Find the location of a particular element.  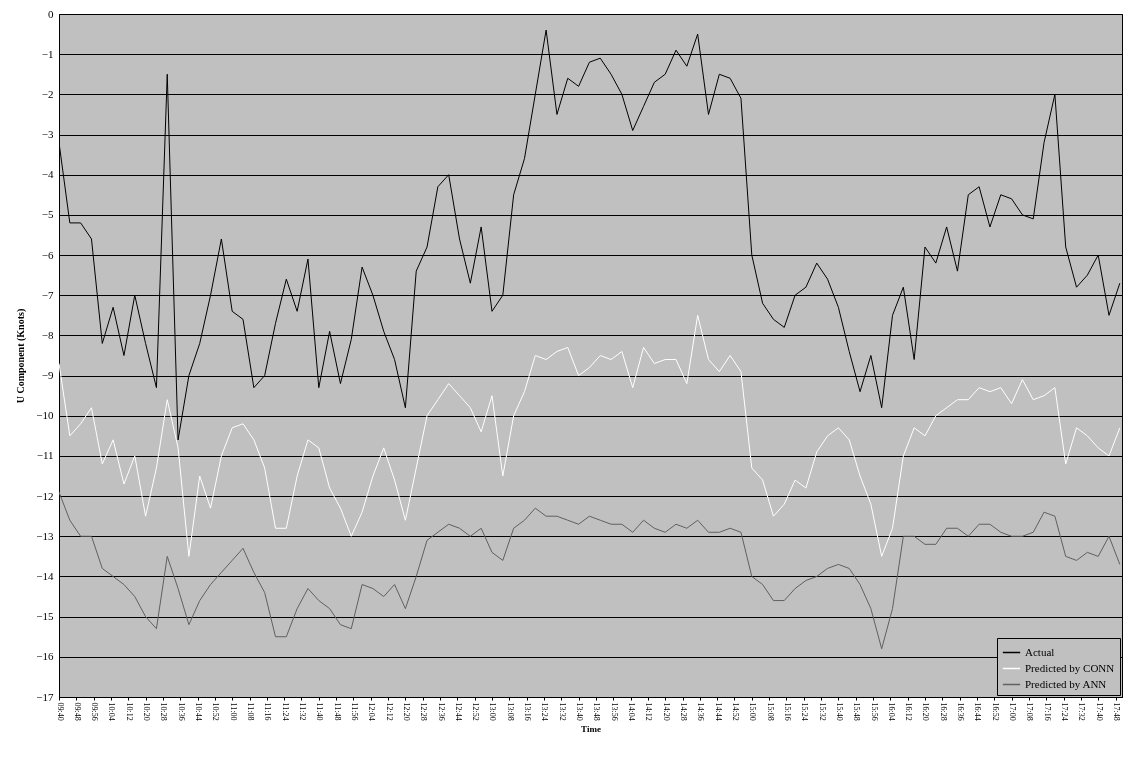

x-tick-label: 16:52 is located at coordinates (995, 711).